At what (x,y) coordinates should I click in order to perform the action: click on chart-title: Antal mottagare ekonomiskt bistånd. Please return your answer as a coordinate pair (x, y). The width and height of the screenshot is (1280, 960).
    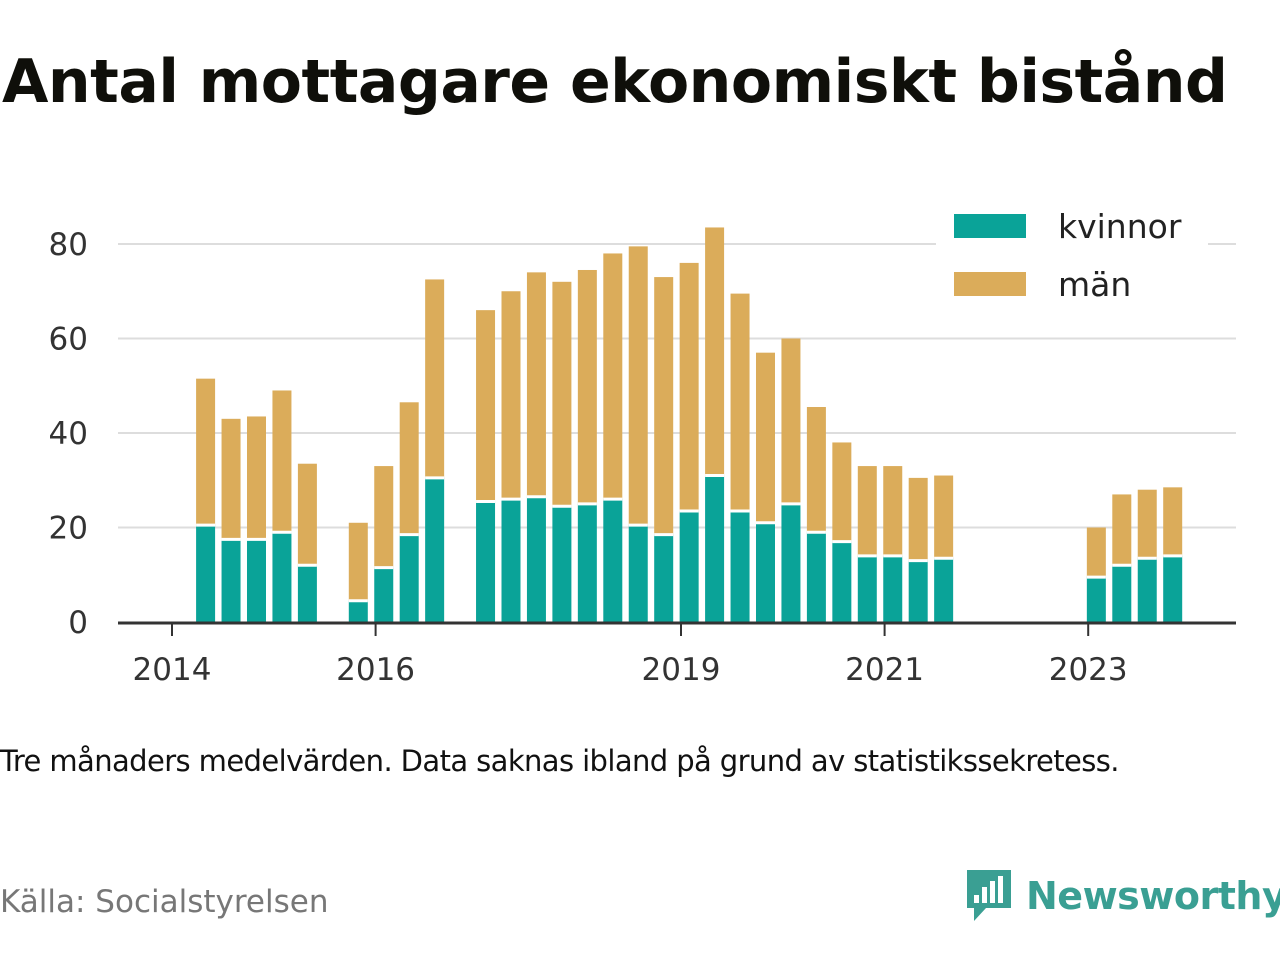
    Looking at the image, I should click on (615, 82).